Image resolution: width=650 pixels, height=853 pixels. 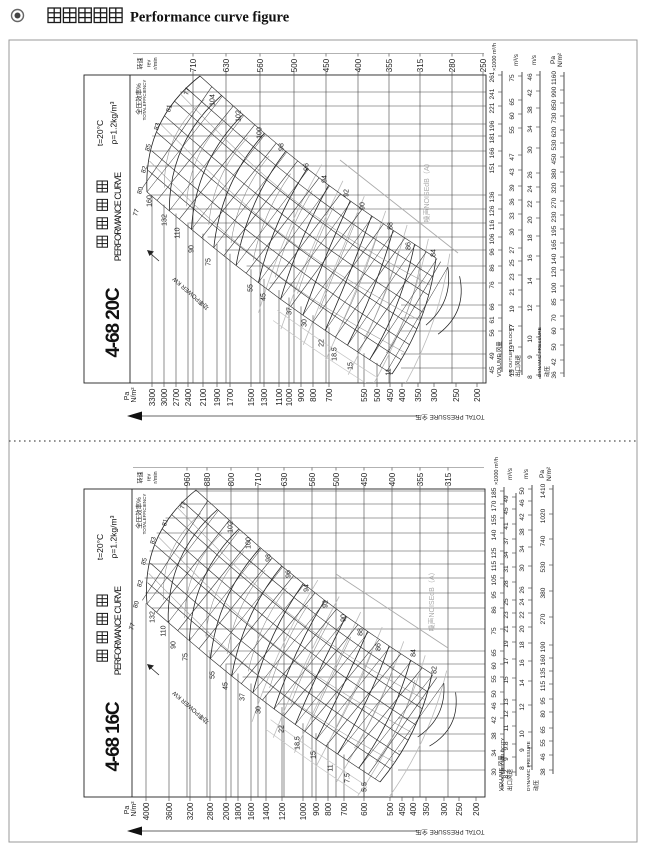 What do you see at coordinates (492, 252) in the screenshot?
I see `svg-text: 96` at bounding box center [492, 252].